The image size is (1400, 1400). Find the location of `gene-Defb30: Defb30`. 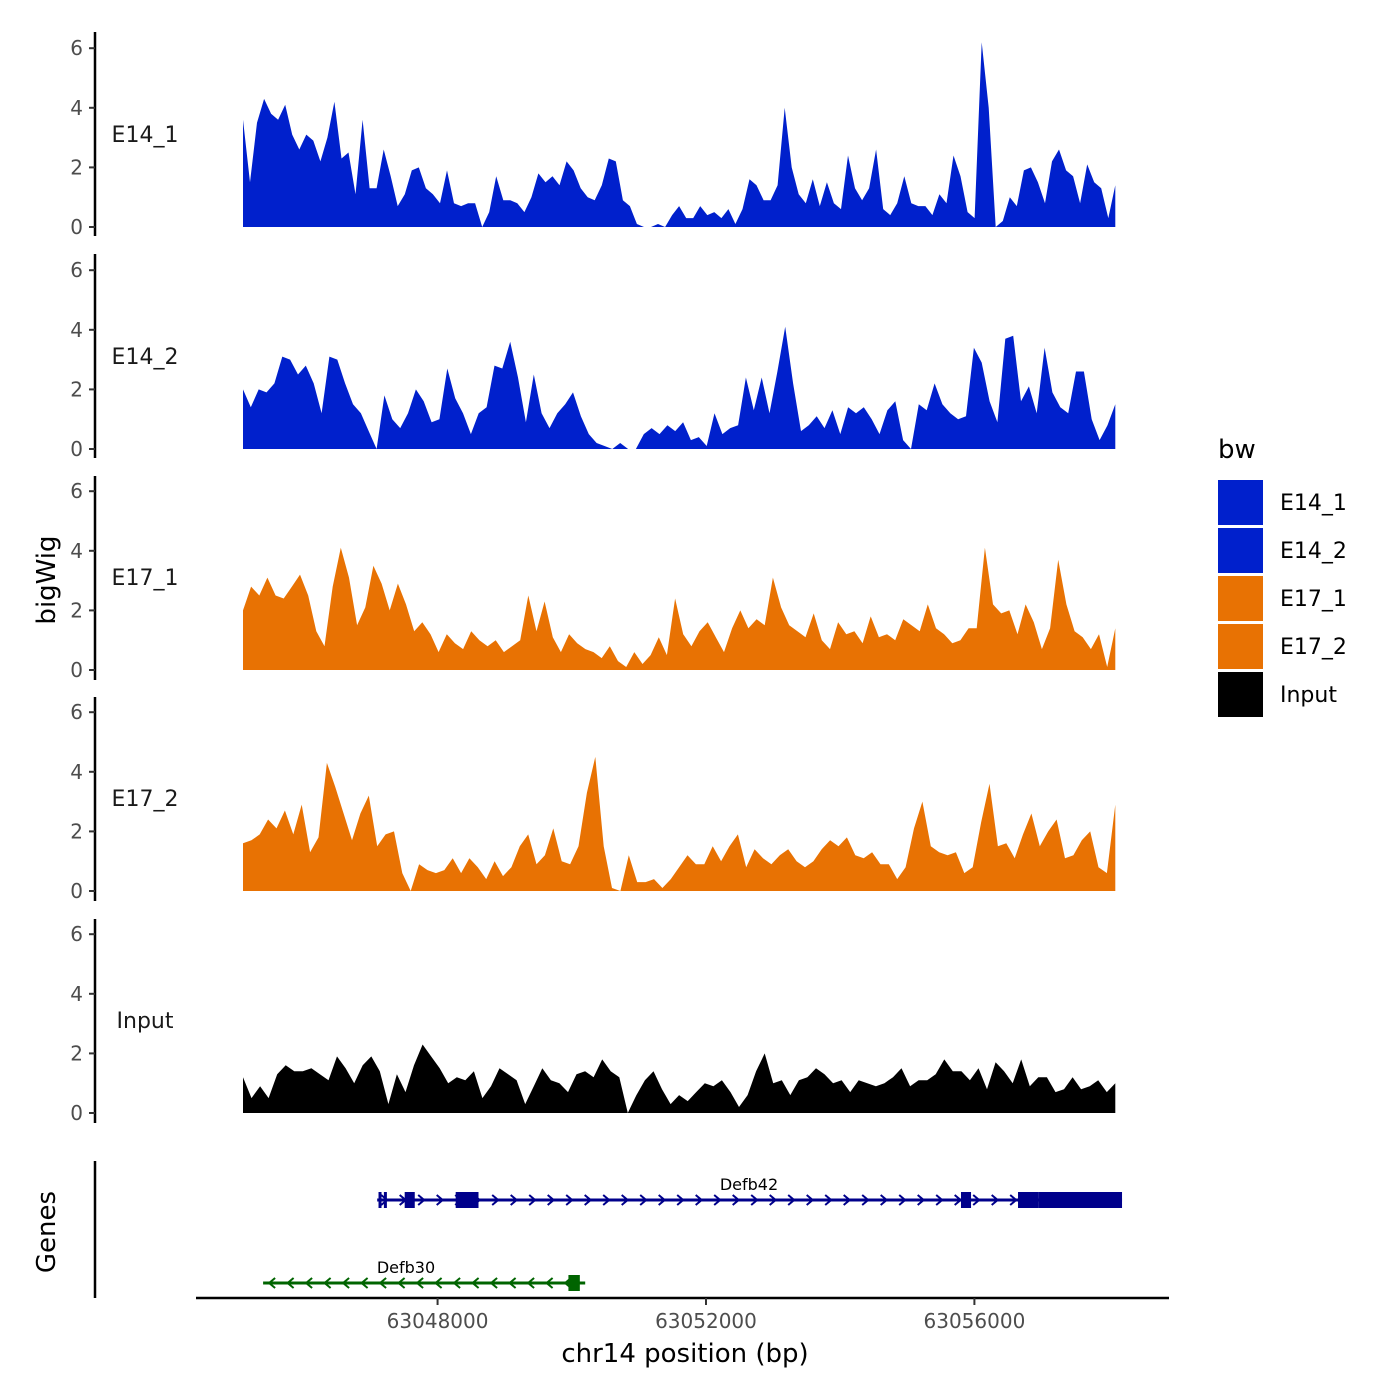

gene-Defb30: Defb30 is located at coordinates (424, 1274).